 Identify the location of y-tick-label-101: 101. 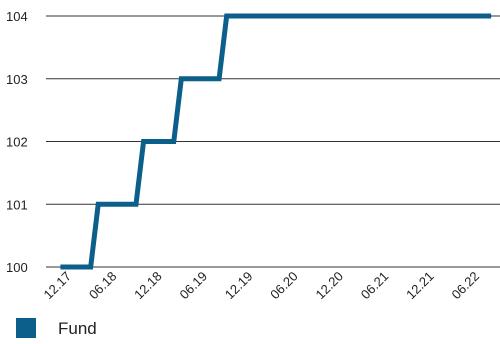
(17, 204).